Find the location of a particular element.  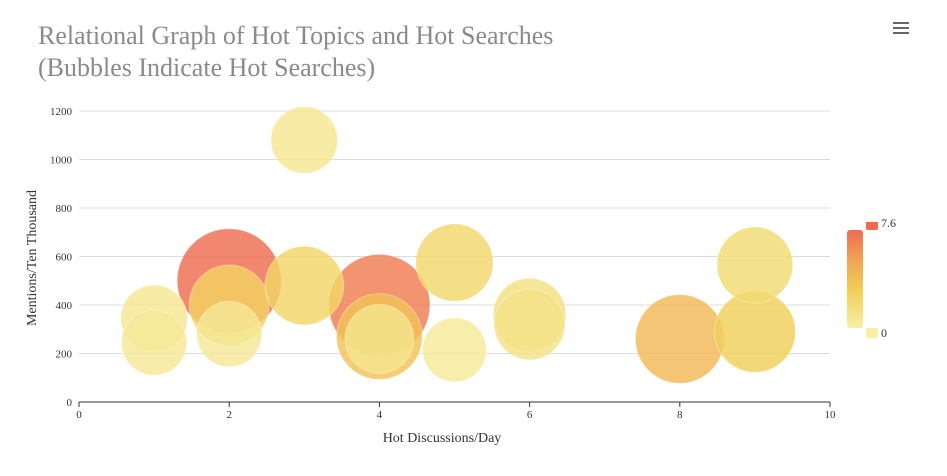

y-tick-label: 800 is located at coordinates (64, 209).